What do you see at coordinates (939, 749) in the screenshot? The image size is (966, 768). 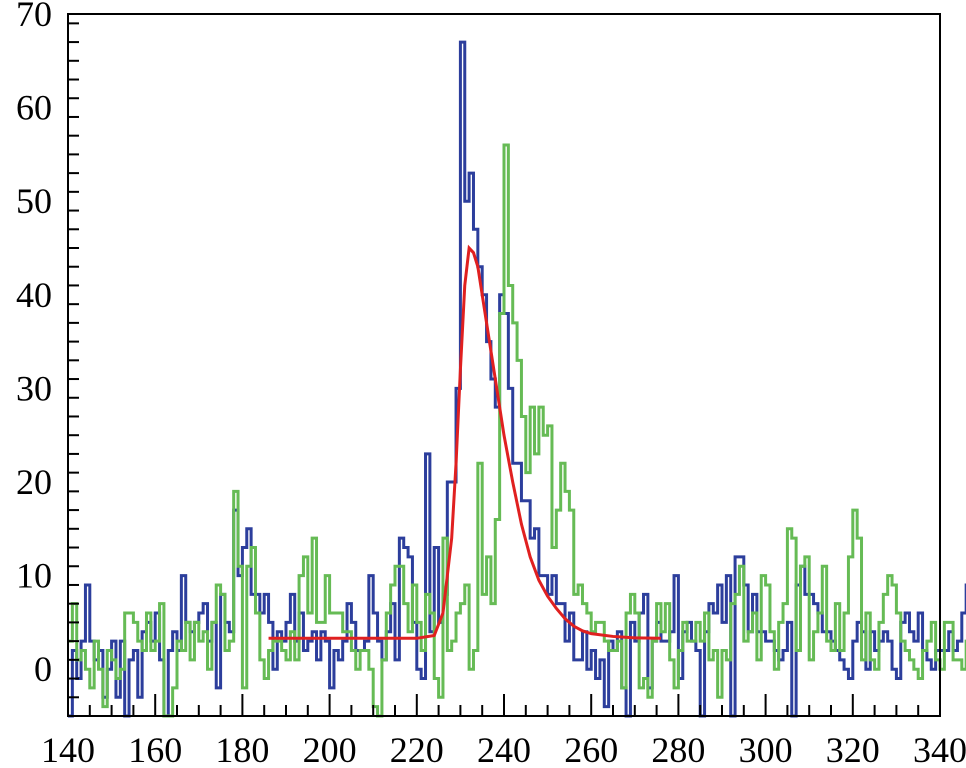 I see `x-tick-label: 340` at bounding box center [939, 749].